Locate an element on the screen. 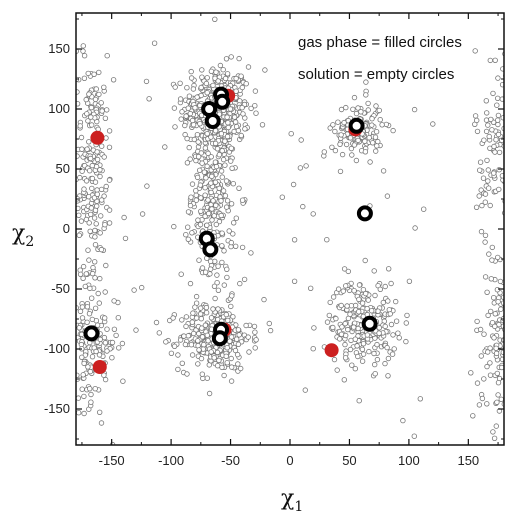  gas-phase-point is located at coordinates (332, 350).